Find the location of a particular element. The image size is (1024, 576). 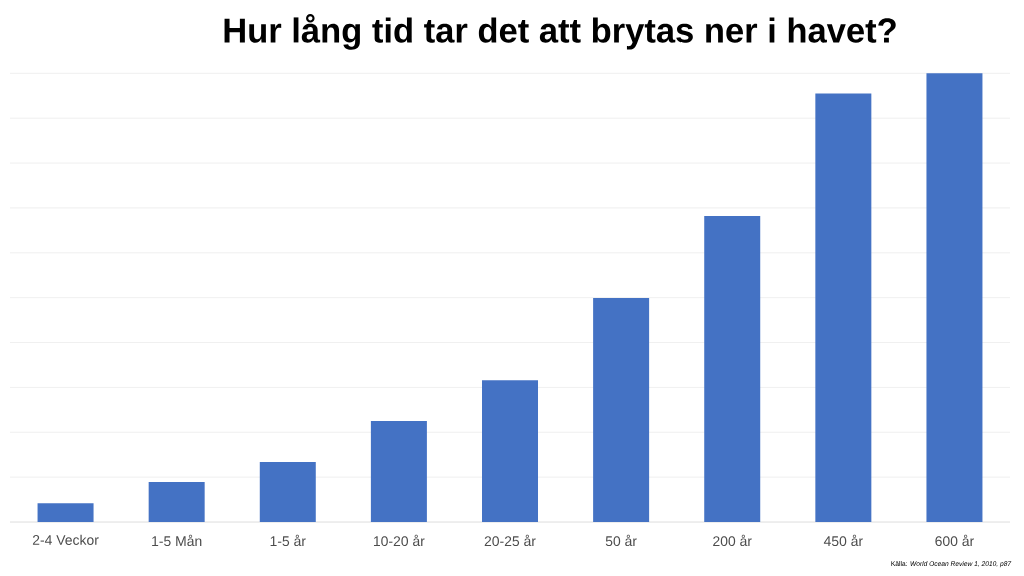

x-tick-label: 1-5 Mån is located at coordinates (177, 540).